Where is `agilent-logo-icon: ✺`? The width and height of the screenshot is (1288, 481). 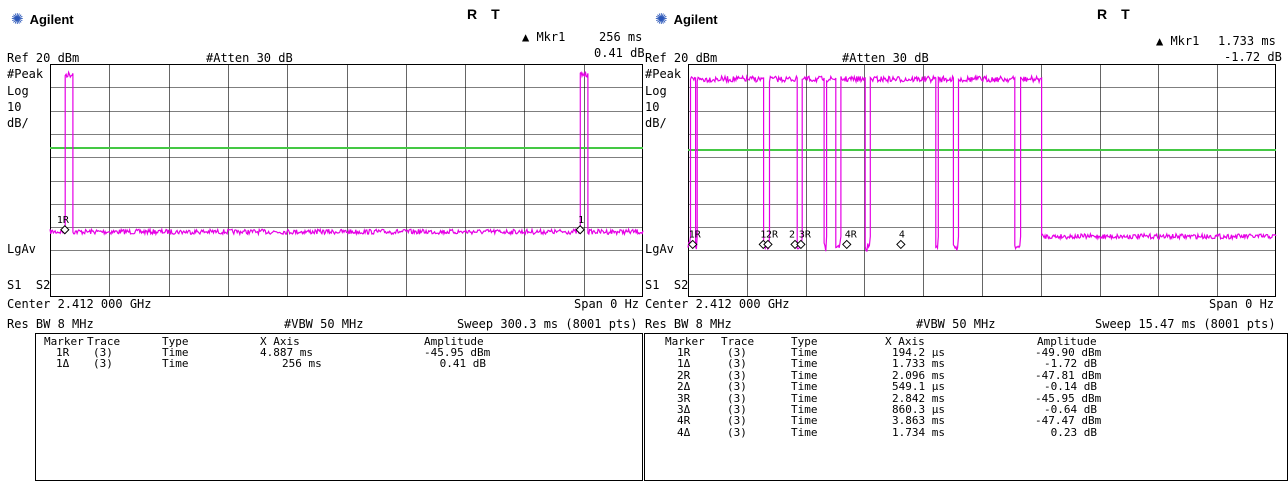
agilent-logo-icon: ✺ is located at coordinates (661, 19).